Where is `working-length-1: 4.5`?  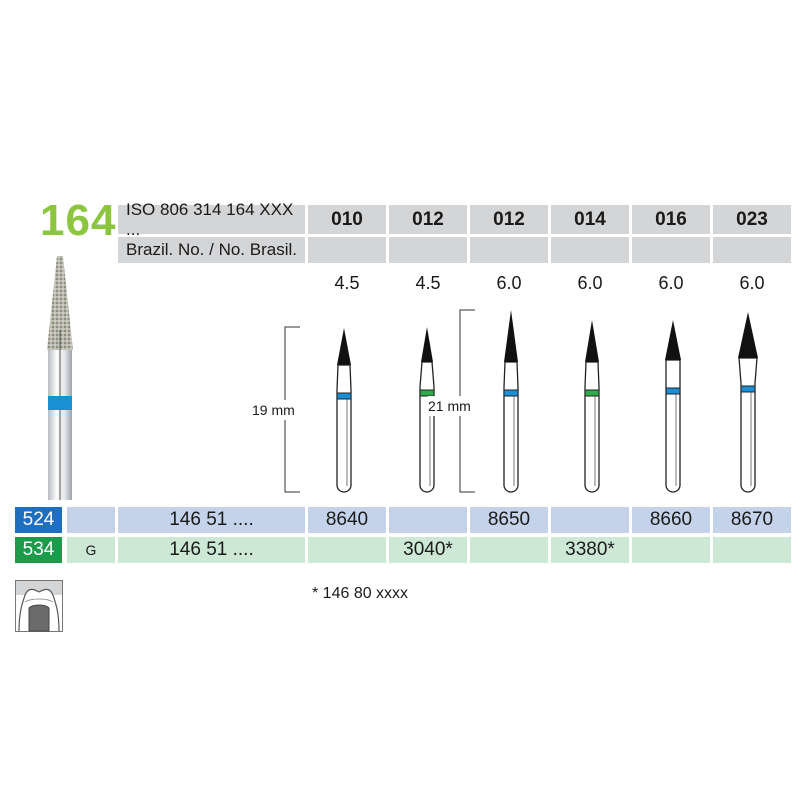
working-length-1: 4.5 is located at coordinates (428, 282).